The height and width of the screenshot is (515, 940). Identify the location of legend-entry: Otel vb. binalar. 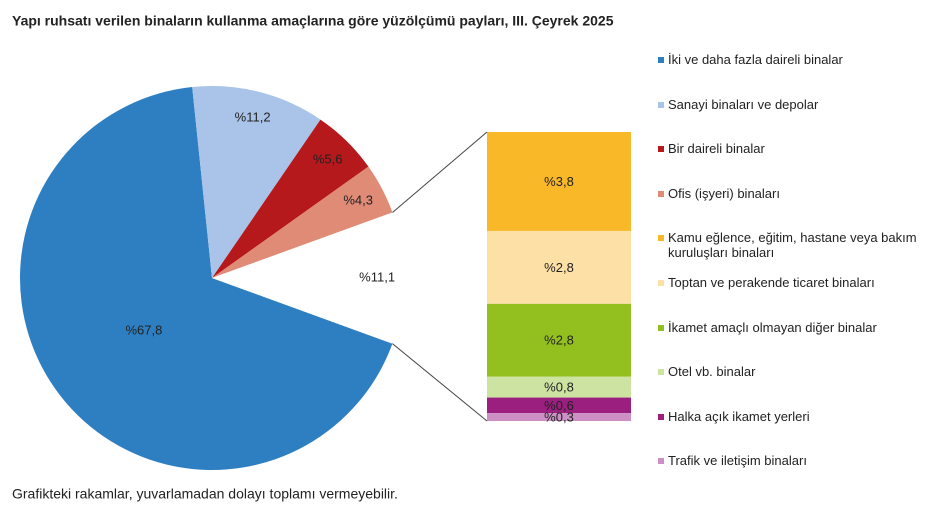
(788, 372).